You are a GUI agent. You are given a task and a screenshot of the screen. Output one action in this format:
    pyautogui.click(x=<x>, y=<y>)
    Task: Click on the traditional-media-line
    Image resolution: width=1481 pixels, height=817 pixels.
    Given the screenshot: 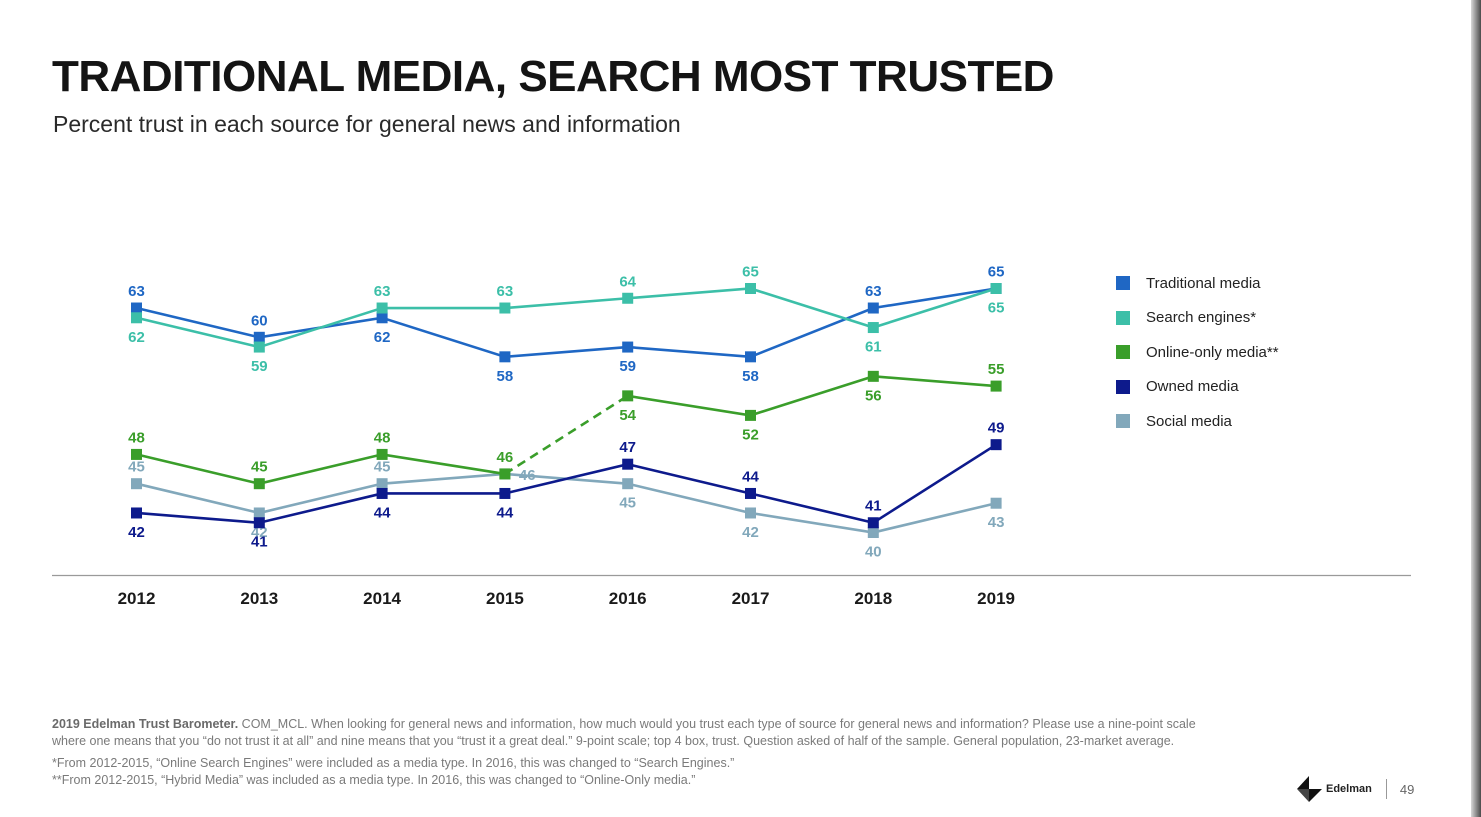 What is the action you would take?
    pyautogui.click(x=566, y=323)
    